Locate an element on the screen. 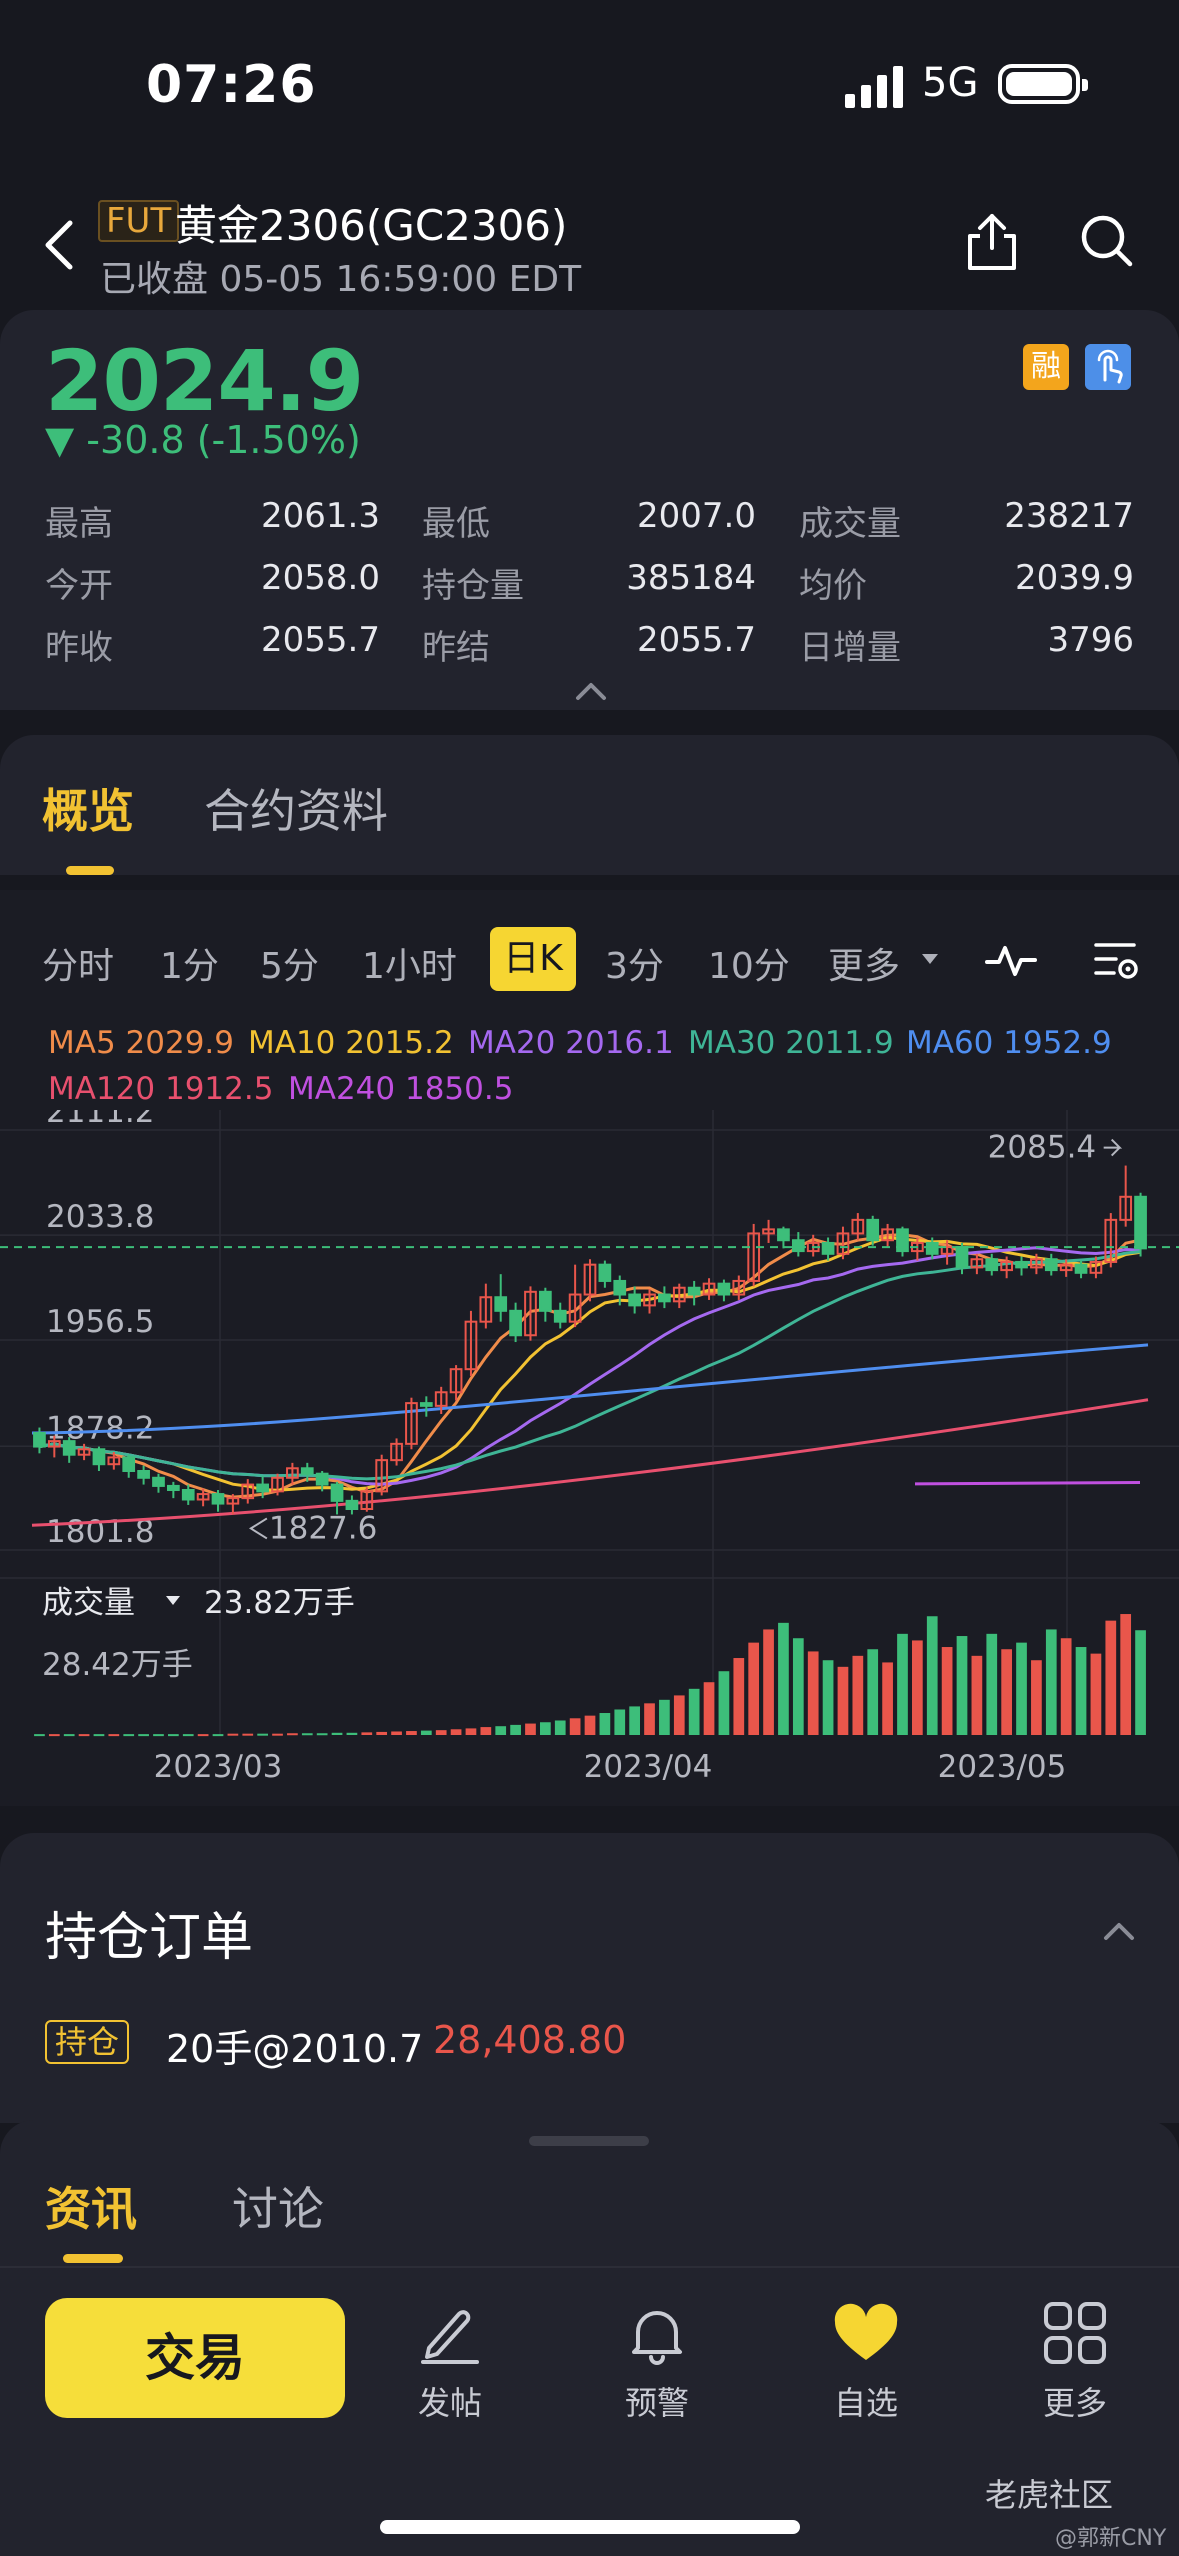  divider is located at coordinates (589, 2267).